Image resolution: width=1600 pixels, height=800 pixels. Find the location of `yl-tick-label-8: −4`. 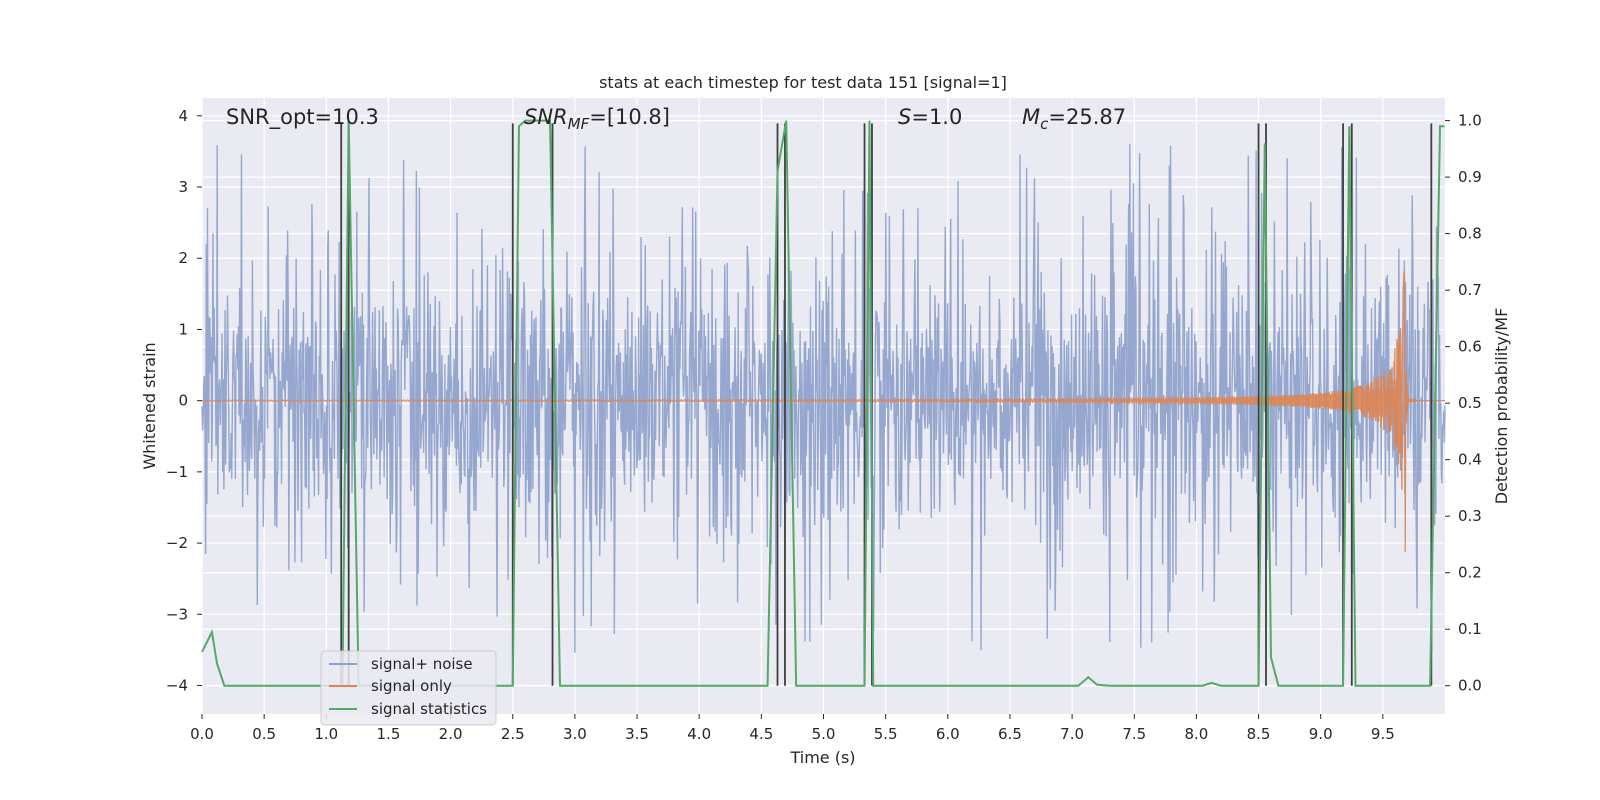

yl-tick-label-8: −4 is located at coordinates (177, 686).